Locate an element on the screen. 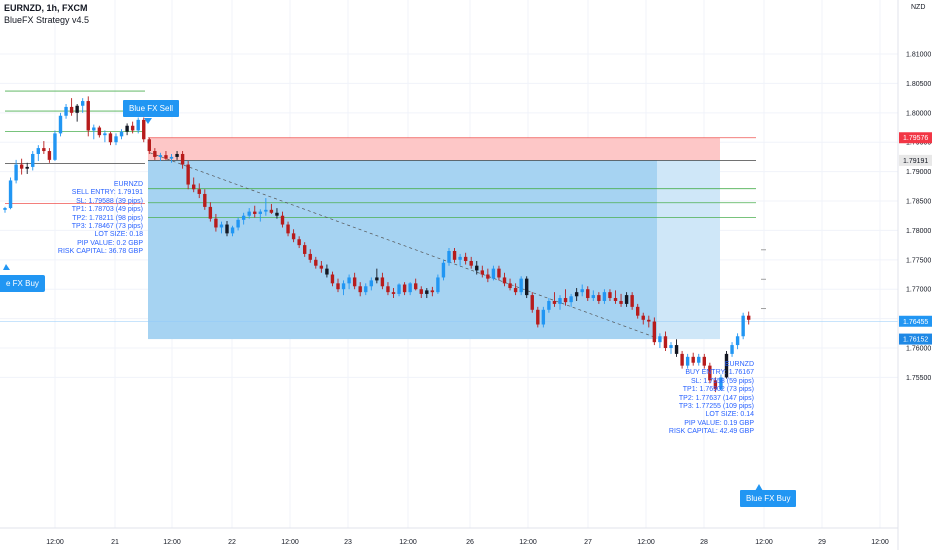  y-tick-label: 1.78500 is located at coordinates (918, 202).